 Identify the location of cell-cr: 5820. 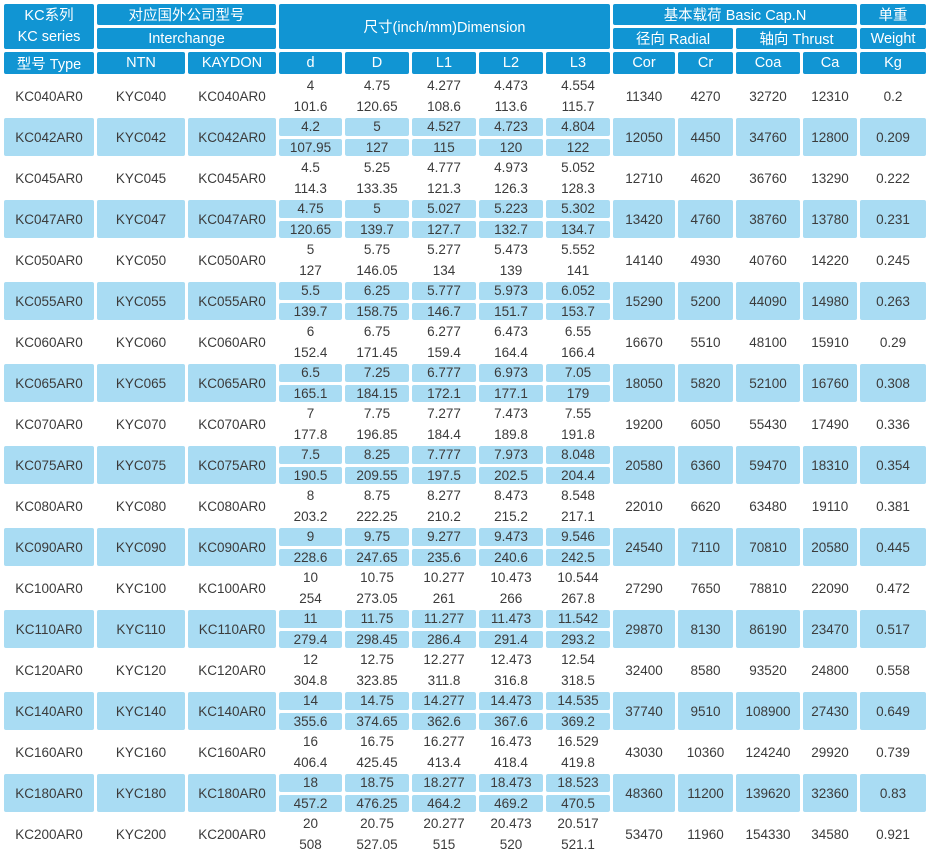
(705, 383).